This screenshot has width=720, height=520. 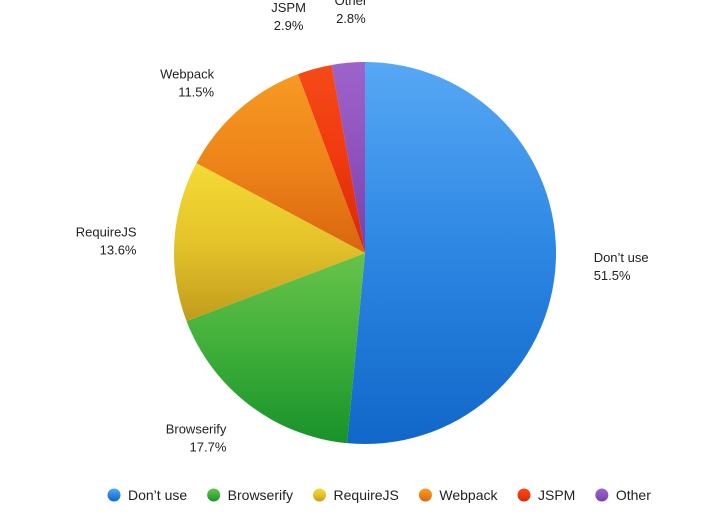 I want to click on legend-swatch-other, so click(x=602, y=495).